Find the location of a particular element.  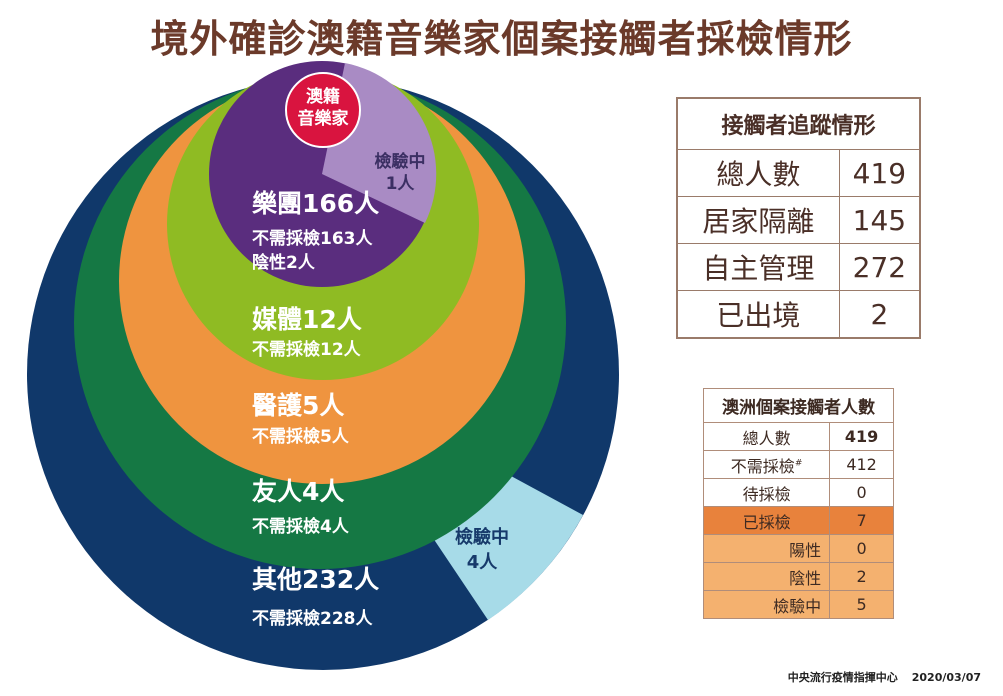

other-label: 其他232人 is located at coordinates (315, 579).